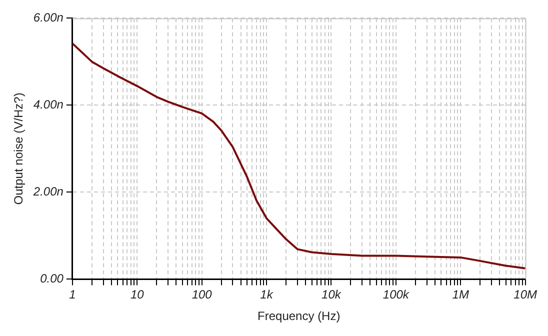  I want to click on x-tick-label: 1M, so click(460, 295).